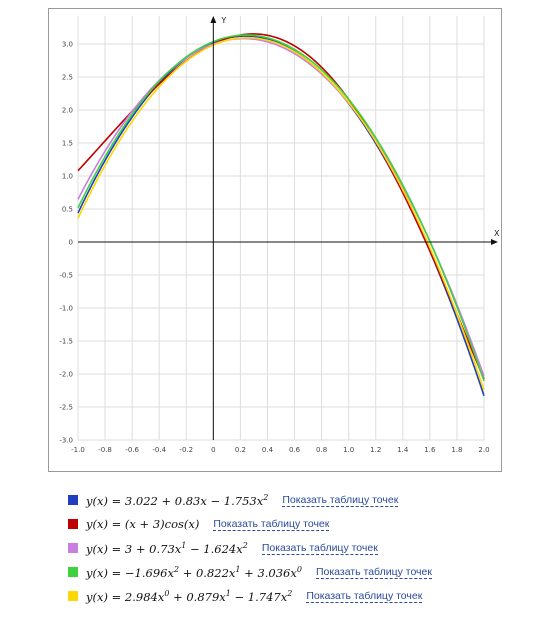  Describe the element at coordinates (159, 450) in the screenshot. I see `x-tick-label: -0.4` at that location.